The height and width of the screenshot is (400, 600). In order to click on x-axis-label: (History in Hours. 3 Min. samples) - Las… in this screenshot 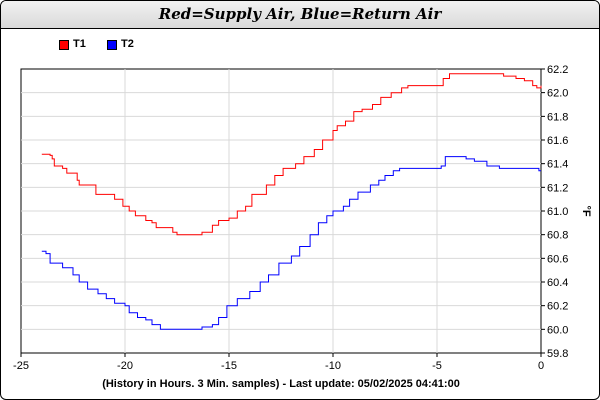, I will do `click(281, 384)`.